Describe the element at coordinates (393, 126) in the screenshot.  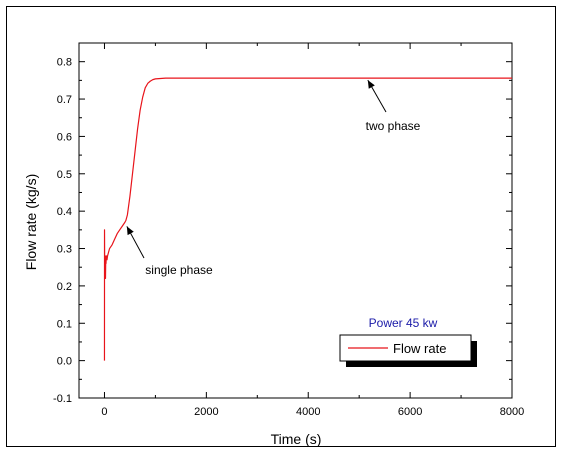
I see `two-phase-label: two phase` at that location.